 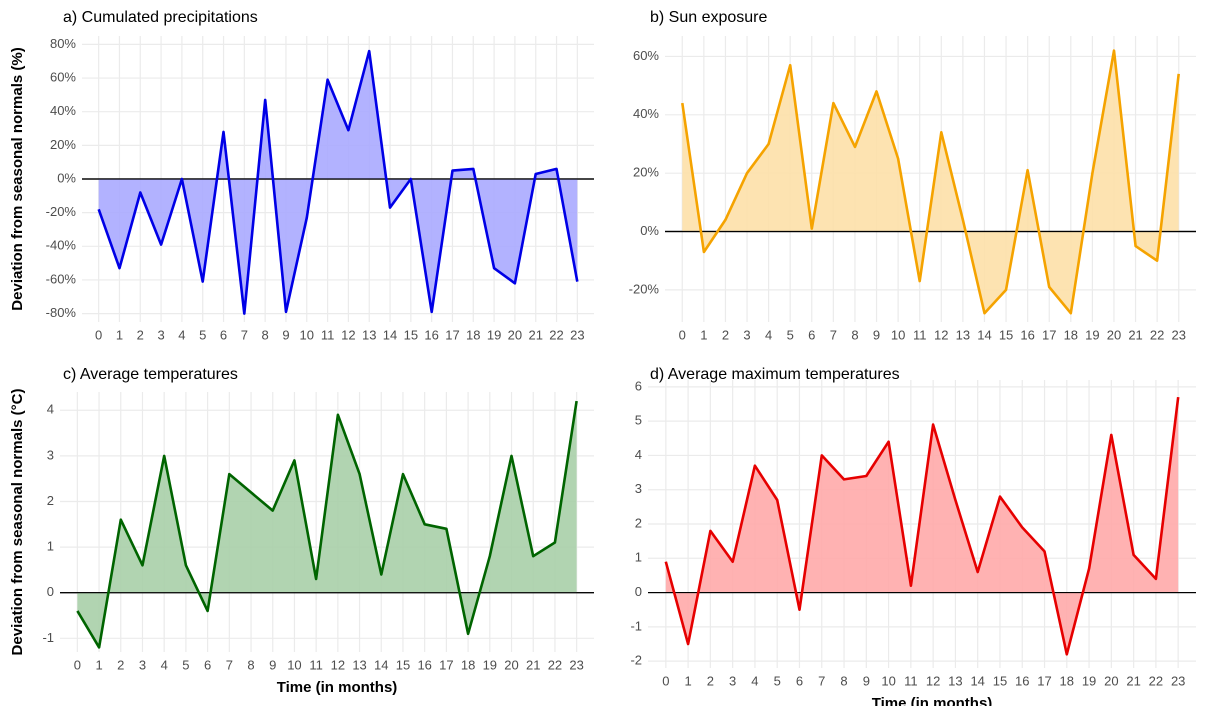 I want to click on x-tick-label: 14, so click(x=977, y=680).